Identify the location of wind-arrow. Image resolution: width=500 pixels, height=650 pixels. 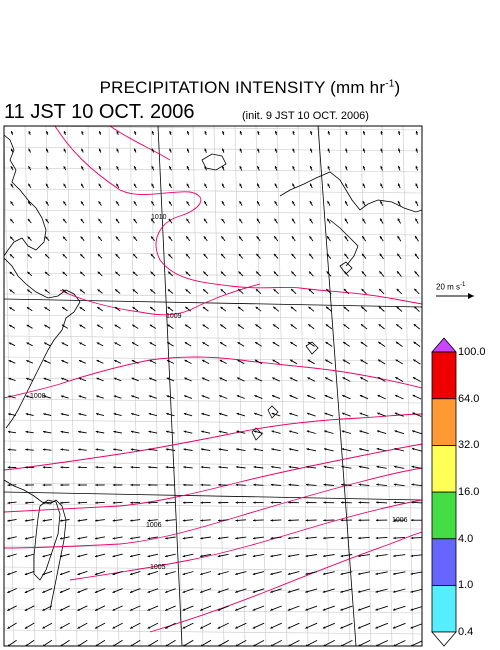
(416, 626).